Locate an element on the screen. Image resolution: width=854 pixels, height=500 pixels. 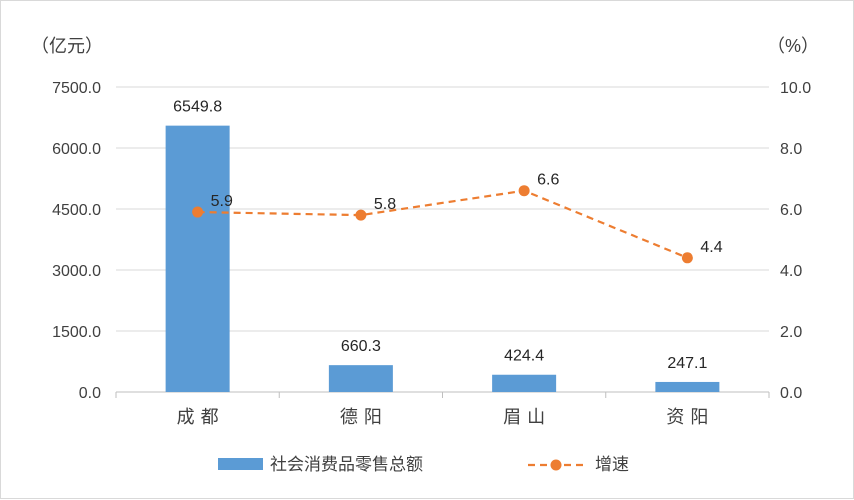
x-category-label: 资阳 is located at coordinates (690, 417).